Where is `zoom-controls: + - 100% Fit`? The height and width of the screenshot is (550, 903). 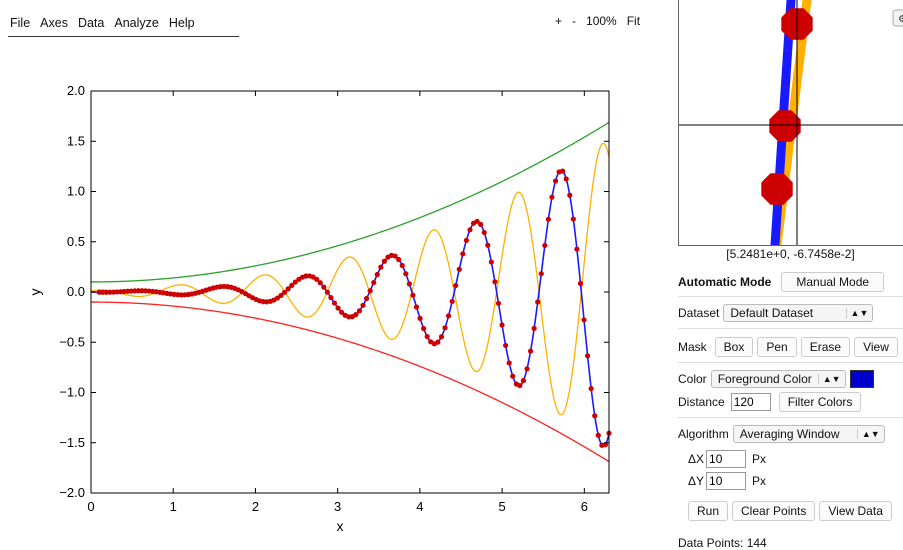
zoom-controls: + - 100% Fit is located at coordinates (597, 21).